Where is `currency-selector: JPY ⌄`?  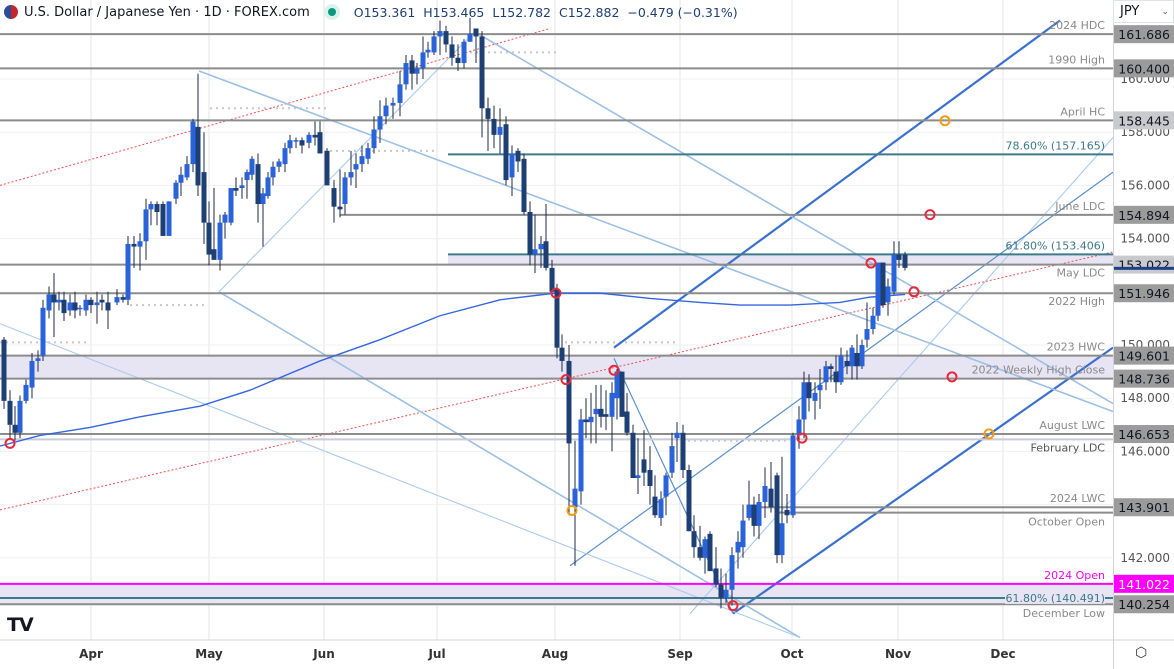
currency-selector: JPY ⌄ is located at coordinates (1143, 11).